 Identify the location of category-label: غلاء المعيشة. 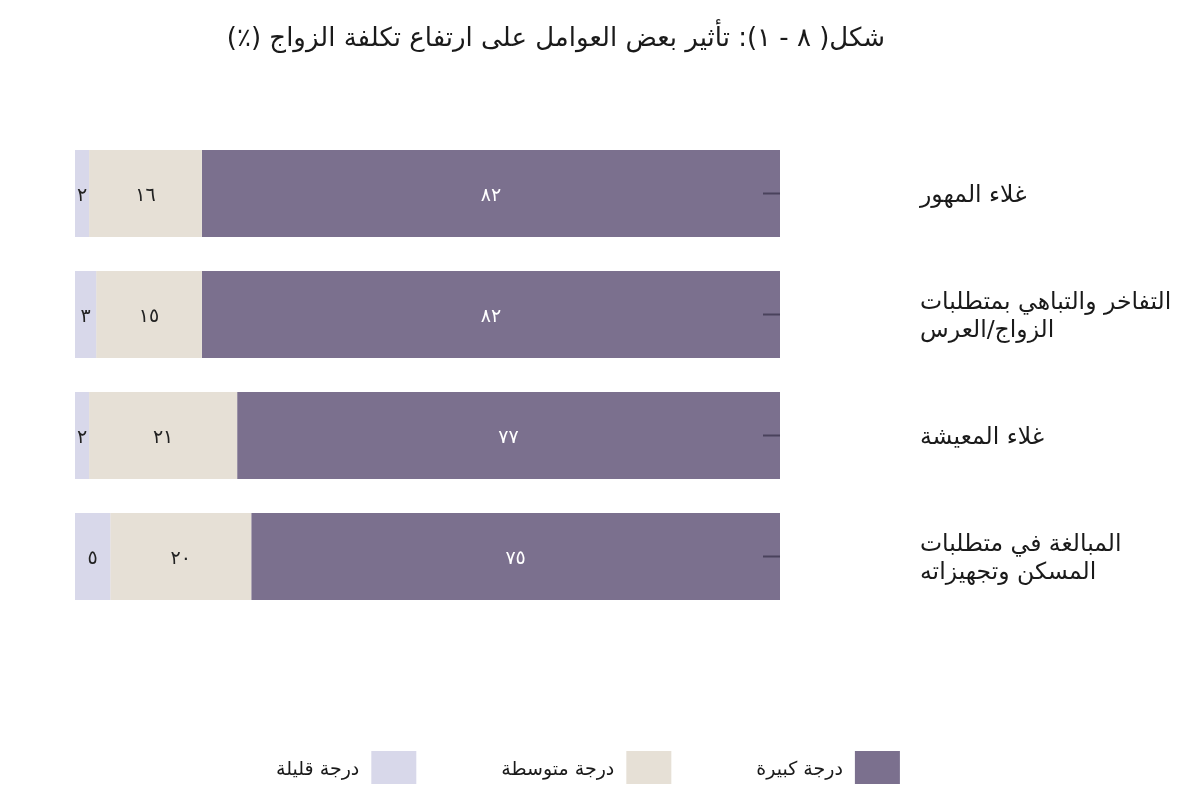
(982, 435).